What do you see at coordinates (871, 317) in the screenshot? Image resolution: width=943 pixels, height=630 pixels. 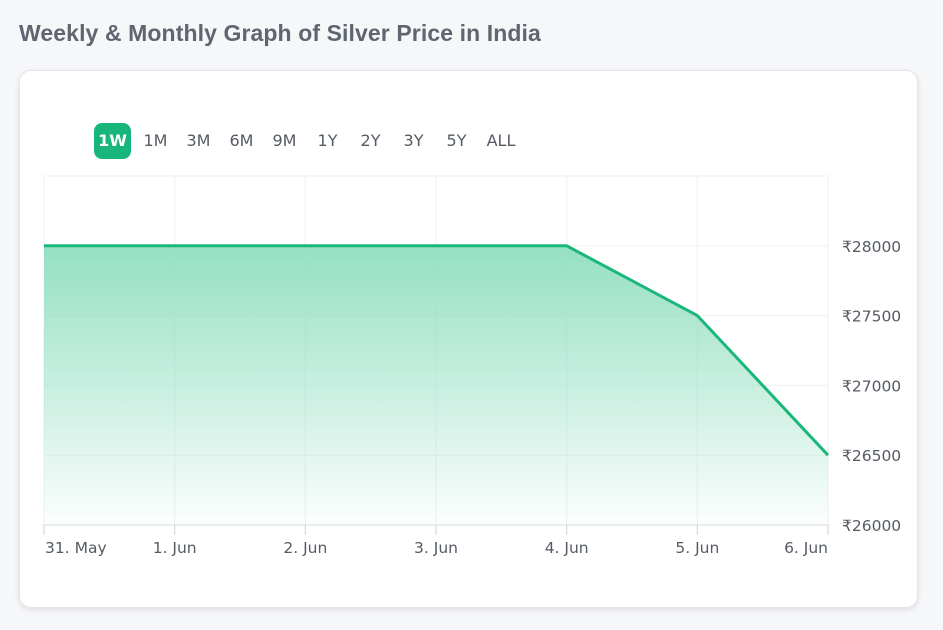 I see `y-tick-label: ₹27500` at bounding box center [871, 317].